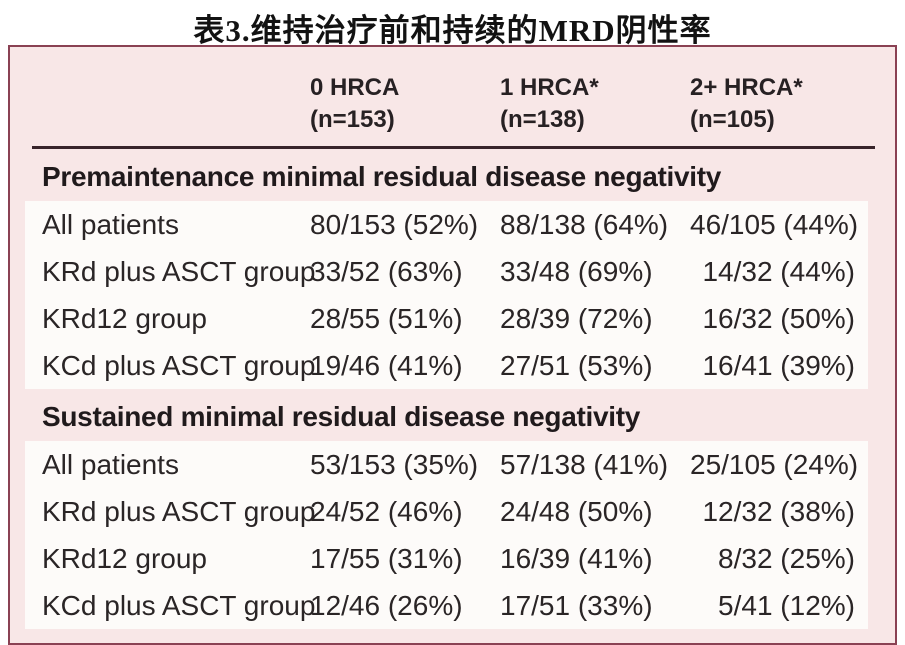 This screenshot has height=645, width=905. Describe the element at coordinates (576, 511) in the screenshot. I see `cell-1hrca: 24/48 (50%)` at that location.